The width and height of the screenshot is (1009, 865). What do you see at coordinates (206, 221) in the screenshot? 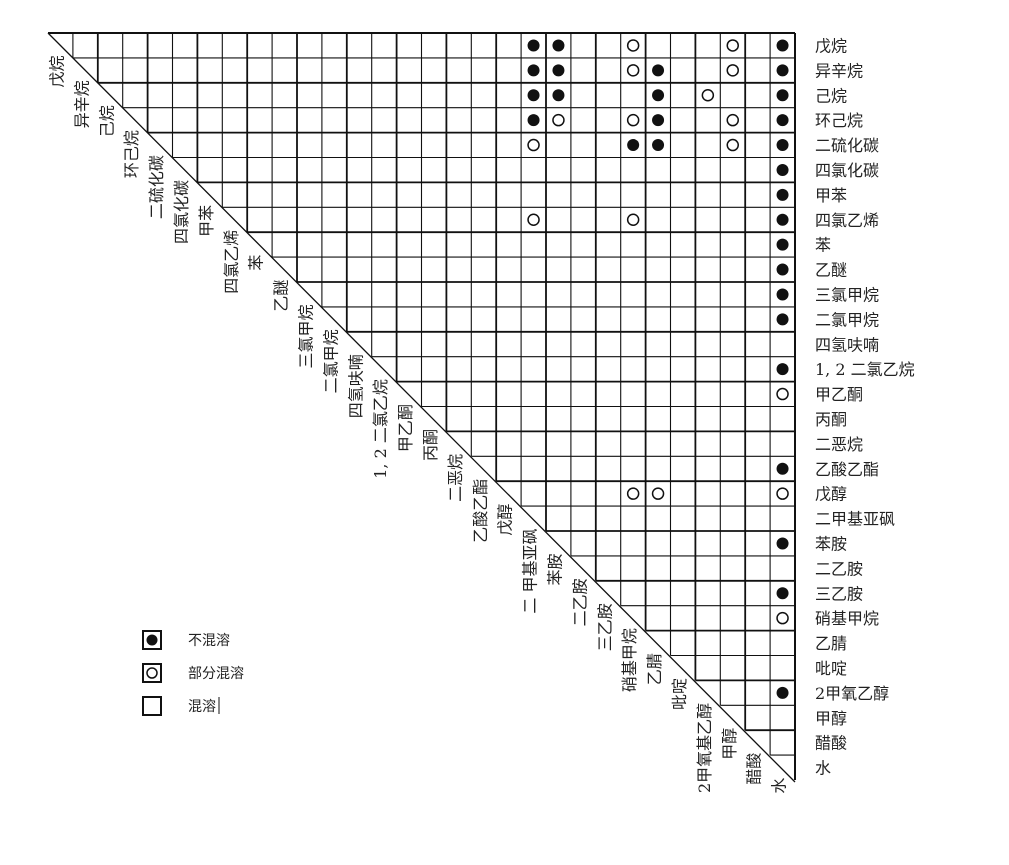
I see `column-label: 甲苯` at bounding box center [206, 221].